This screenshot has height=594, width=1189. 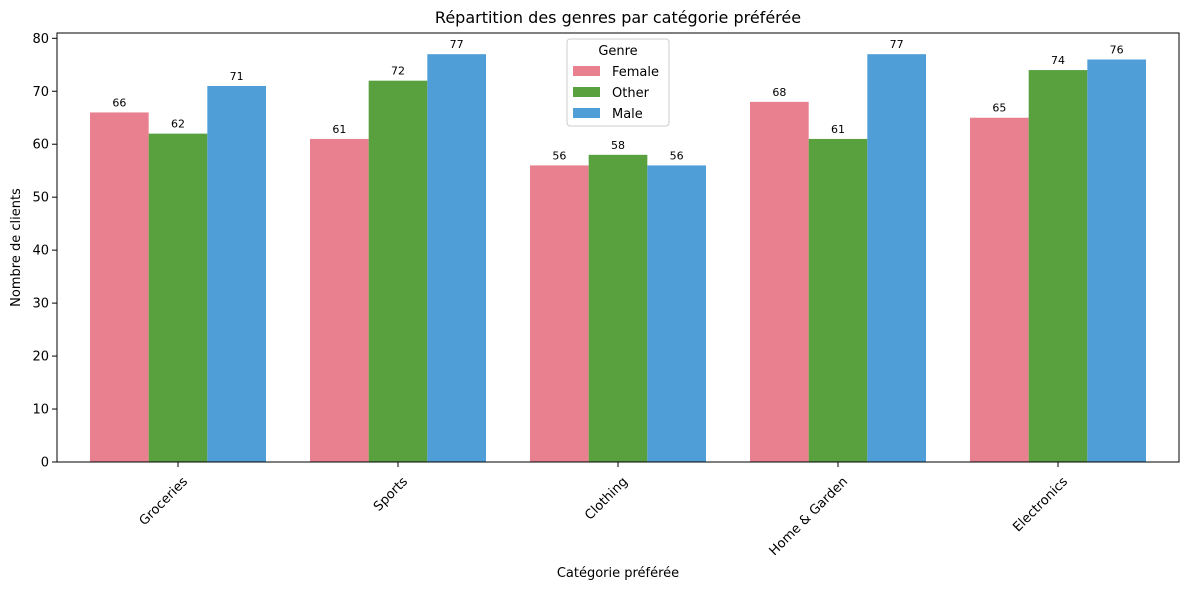 I want to click on y-tick-label: 50, so click(x=40, y=198).